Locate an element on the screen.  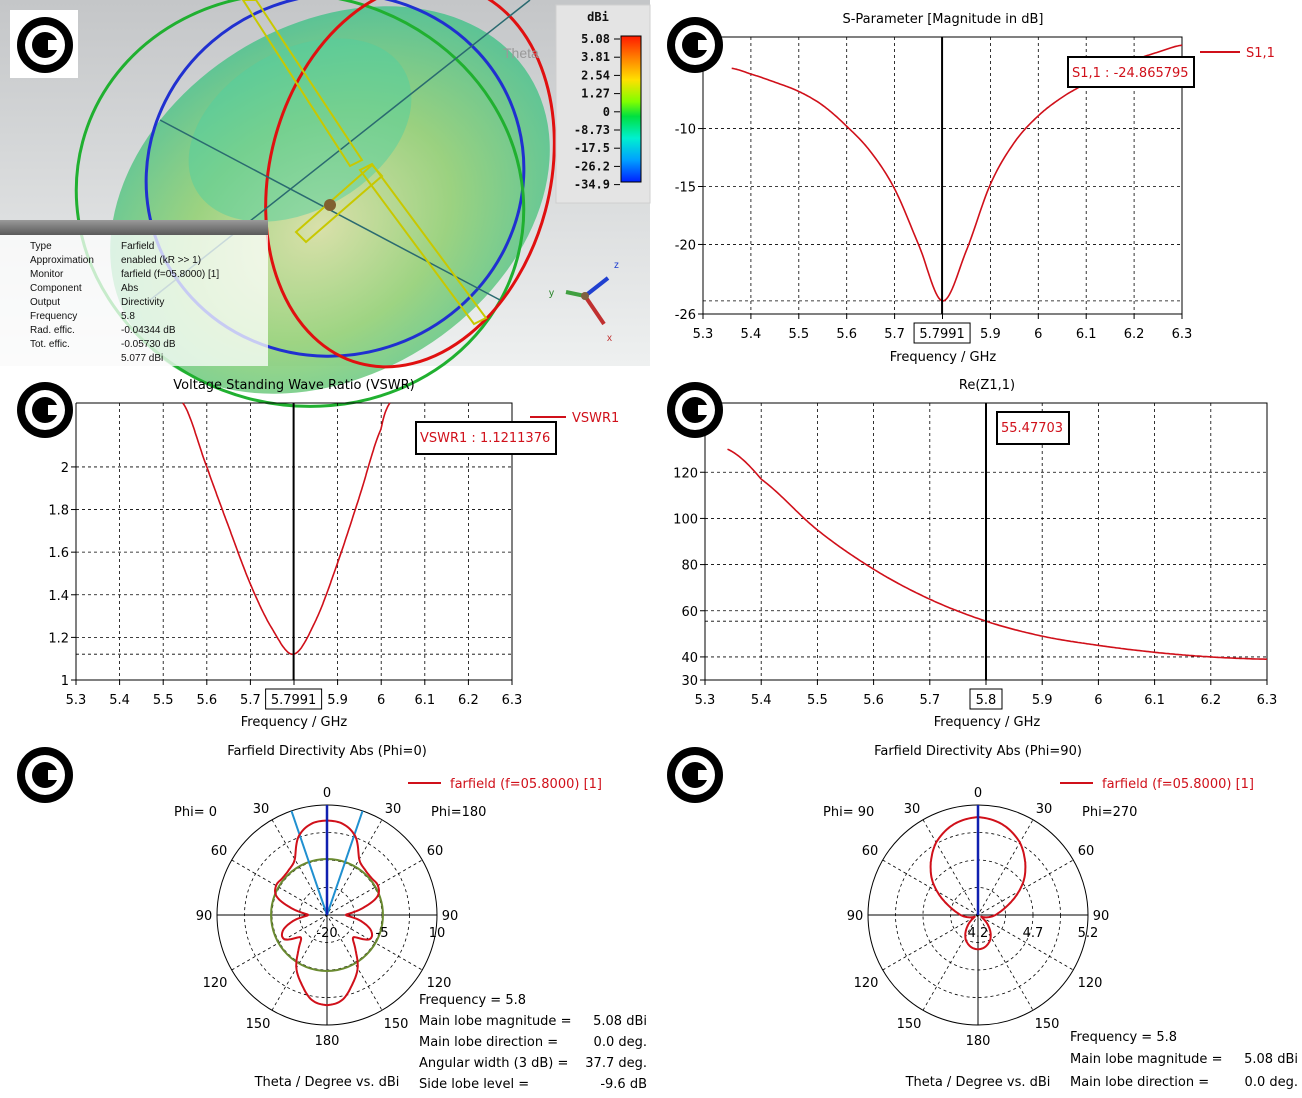
marker-x-box is located at coordinates (294, 699).